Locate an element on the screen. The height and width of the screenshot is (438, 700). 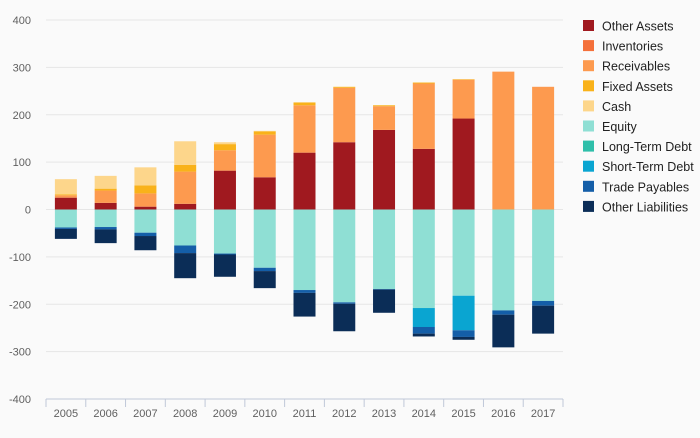
legend-item: Other Liabilities is located at coordinates (635, 207).